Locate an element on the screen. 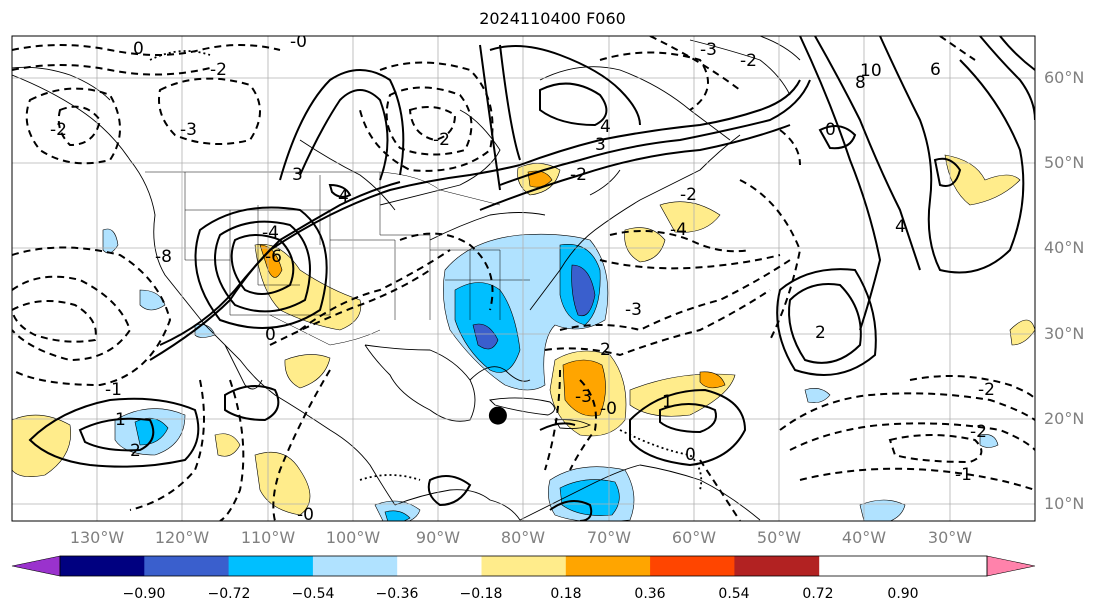  lon-tick-label: 60°W is located at coordinates (694, 537).